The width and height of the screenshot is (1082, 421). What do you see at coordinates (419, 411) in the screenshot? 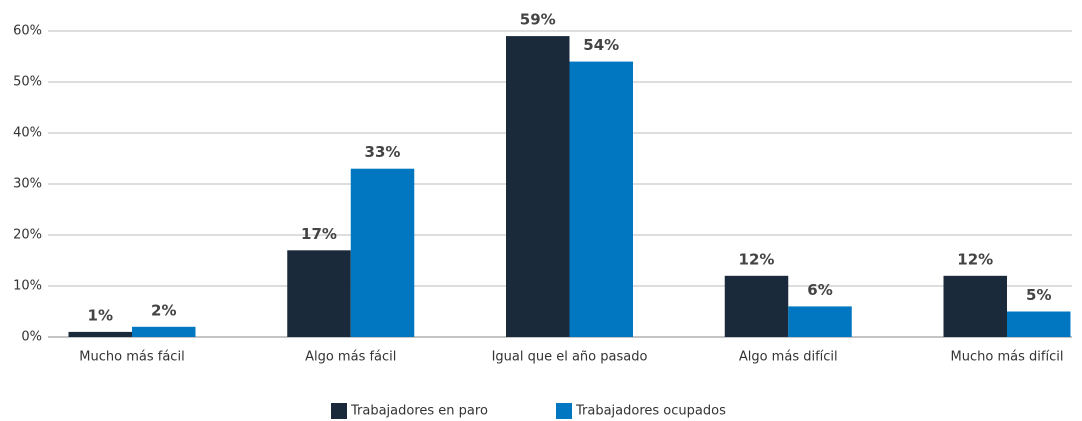
I see `legend-label: Trabajadores en paro` at bounding box center [419, 411].